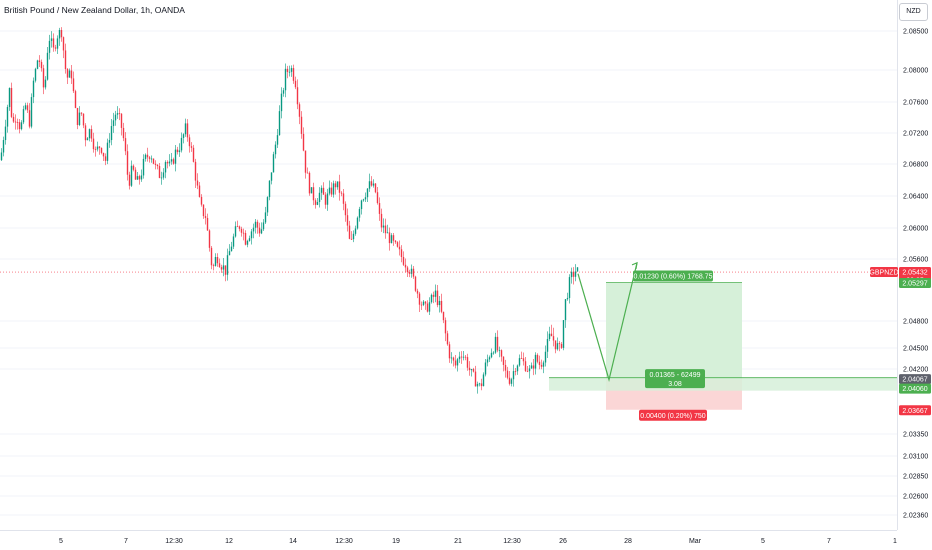 The height and width of the screenshot is (550, 932). I want to click on svg-text: 2.04067, so click(914, 380).